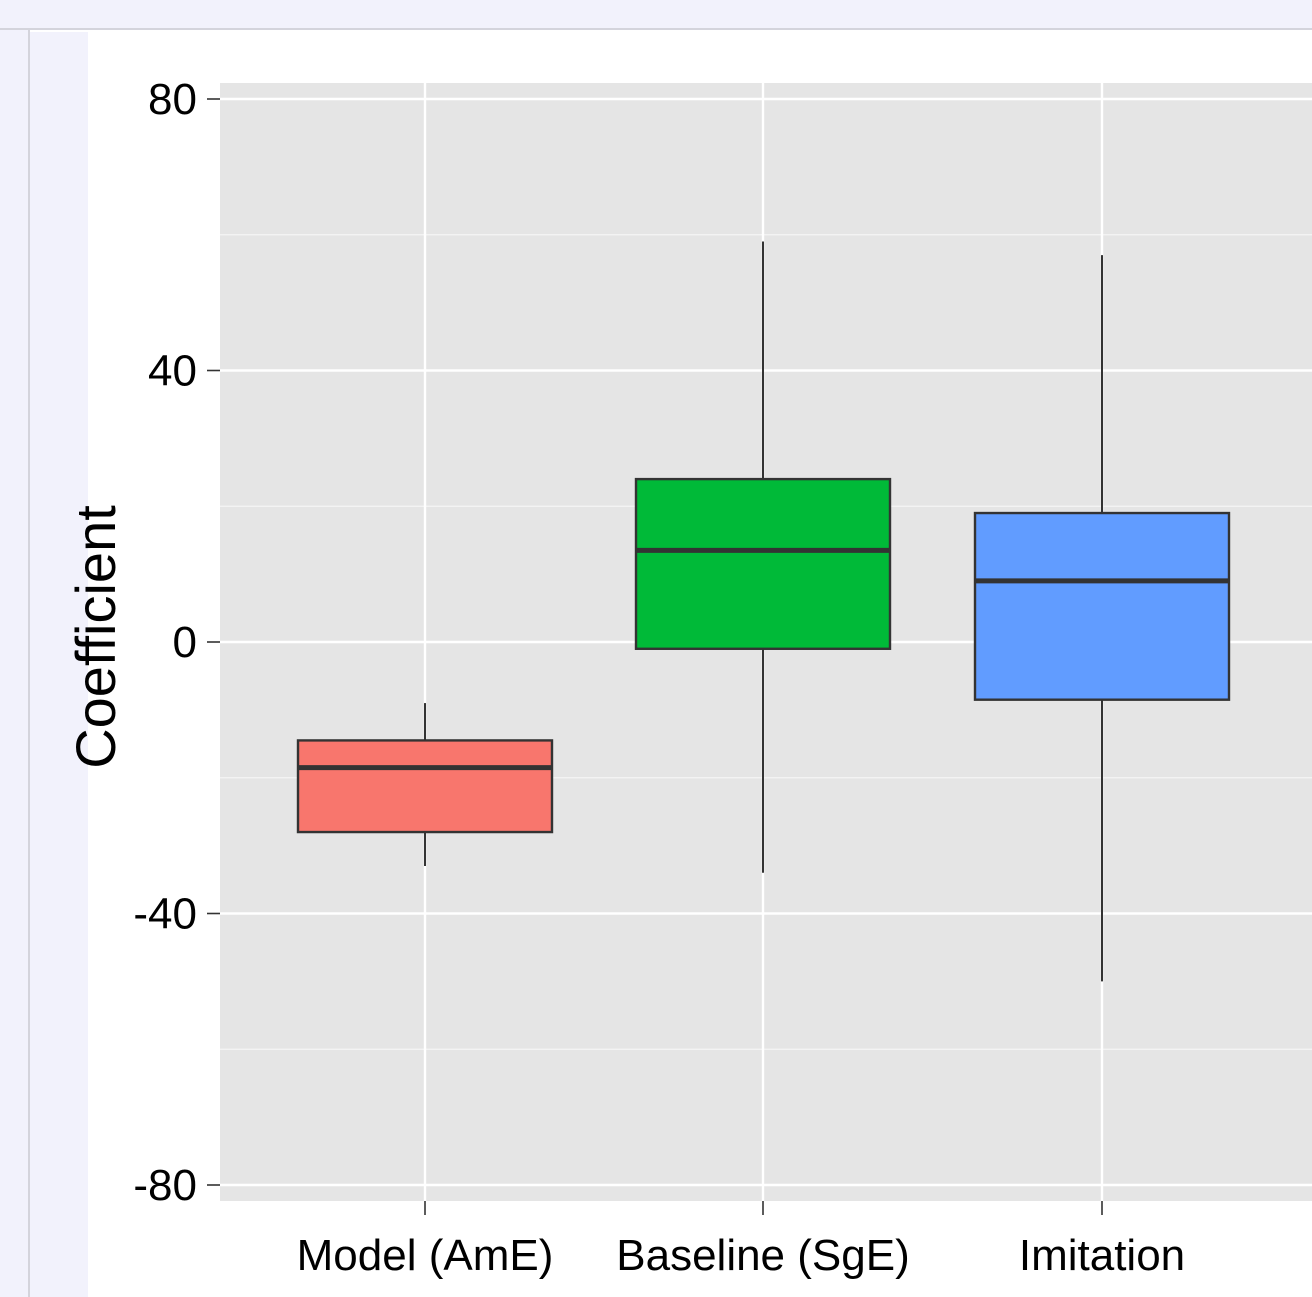 The width and height of the screenshot is (1312, 1297). What do you see at coordinates (29, 663) in the screenshot?
I see `viewer-left-border` at bounding box center [29, 663].